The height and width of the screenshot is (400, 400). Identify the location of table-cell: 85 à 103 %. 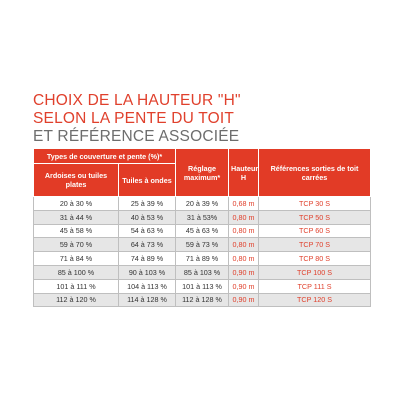
(202, 272).